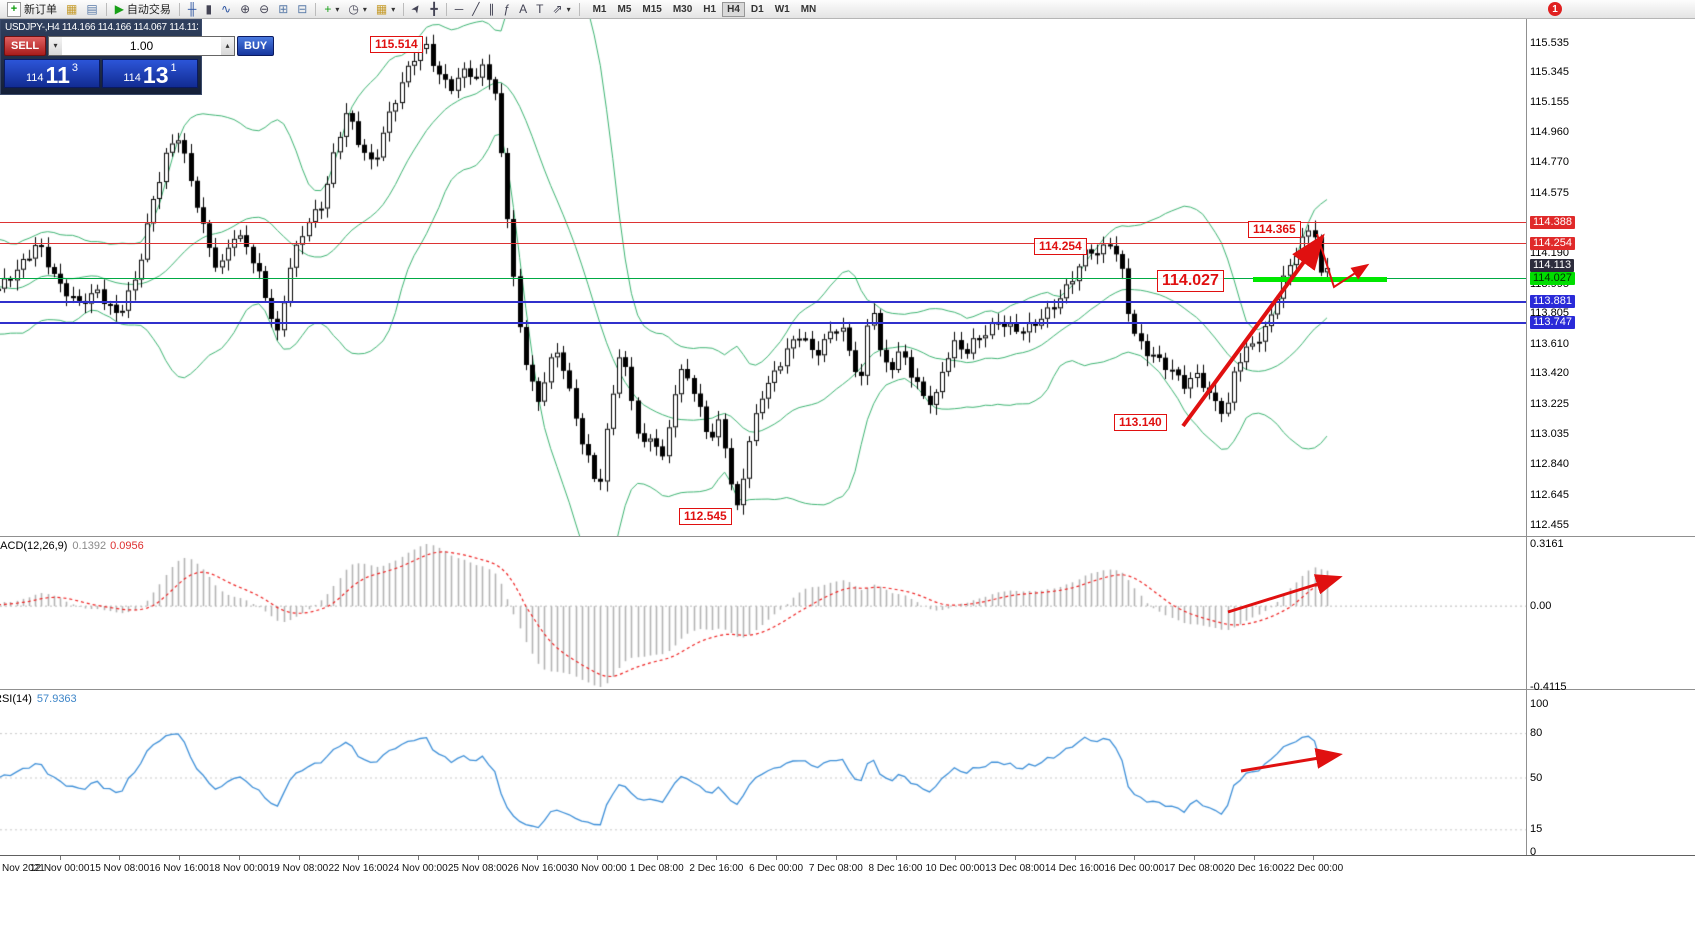  I want to click on timeframe-w1-button: W1, so click(782, 9).